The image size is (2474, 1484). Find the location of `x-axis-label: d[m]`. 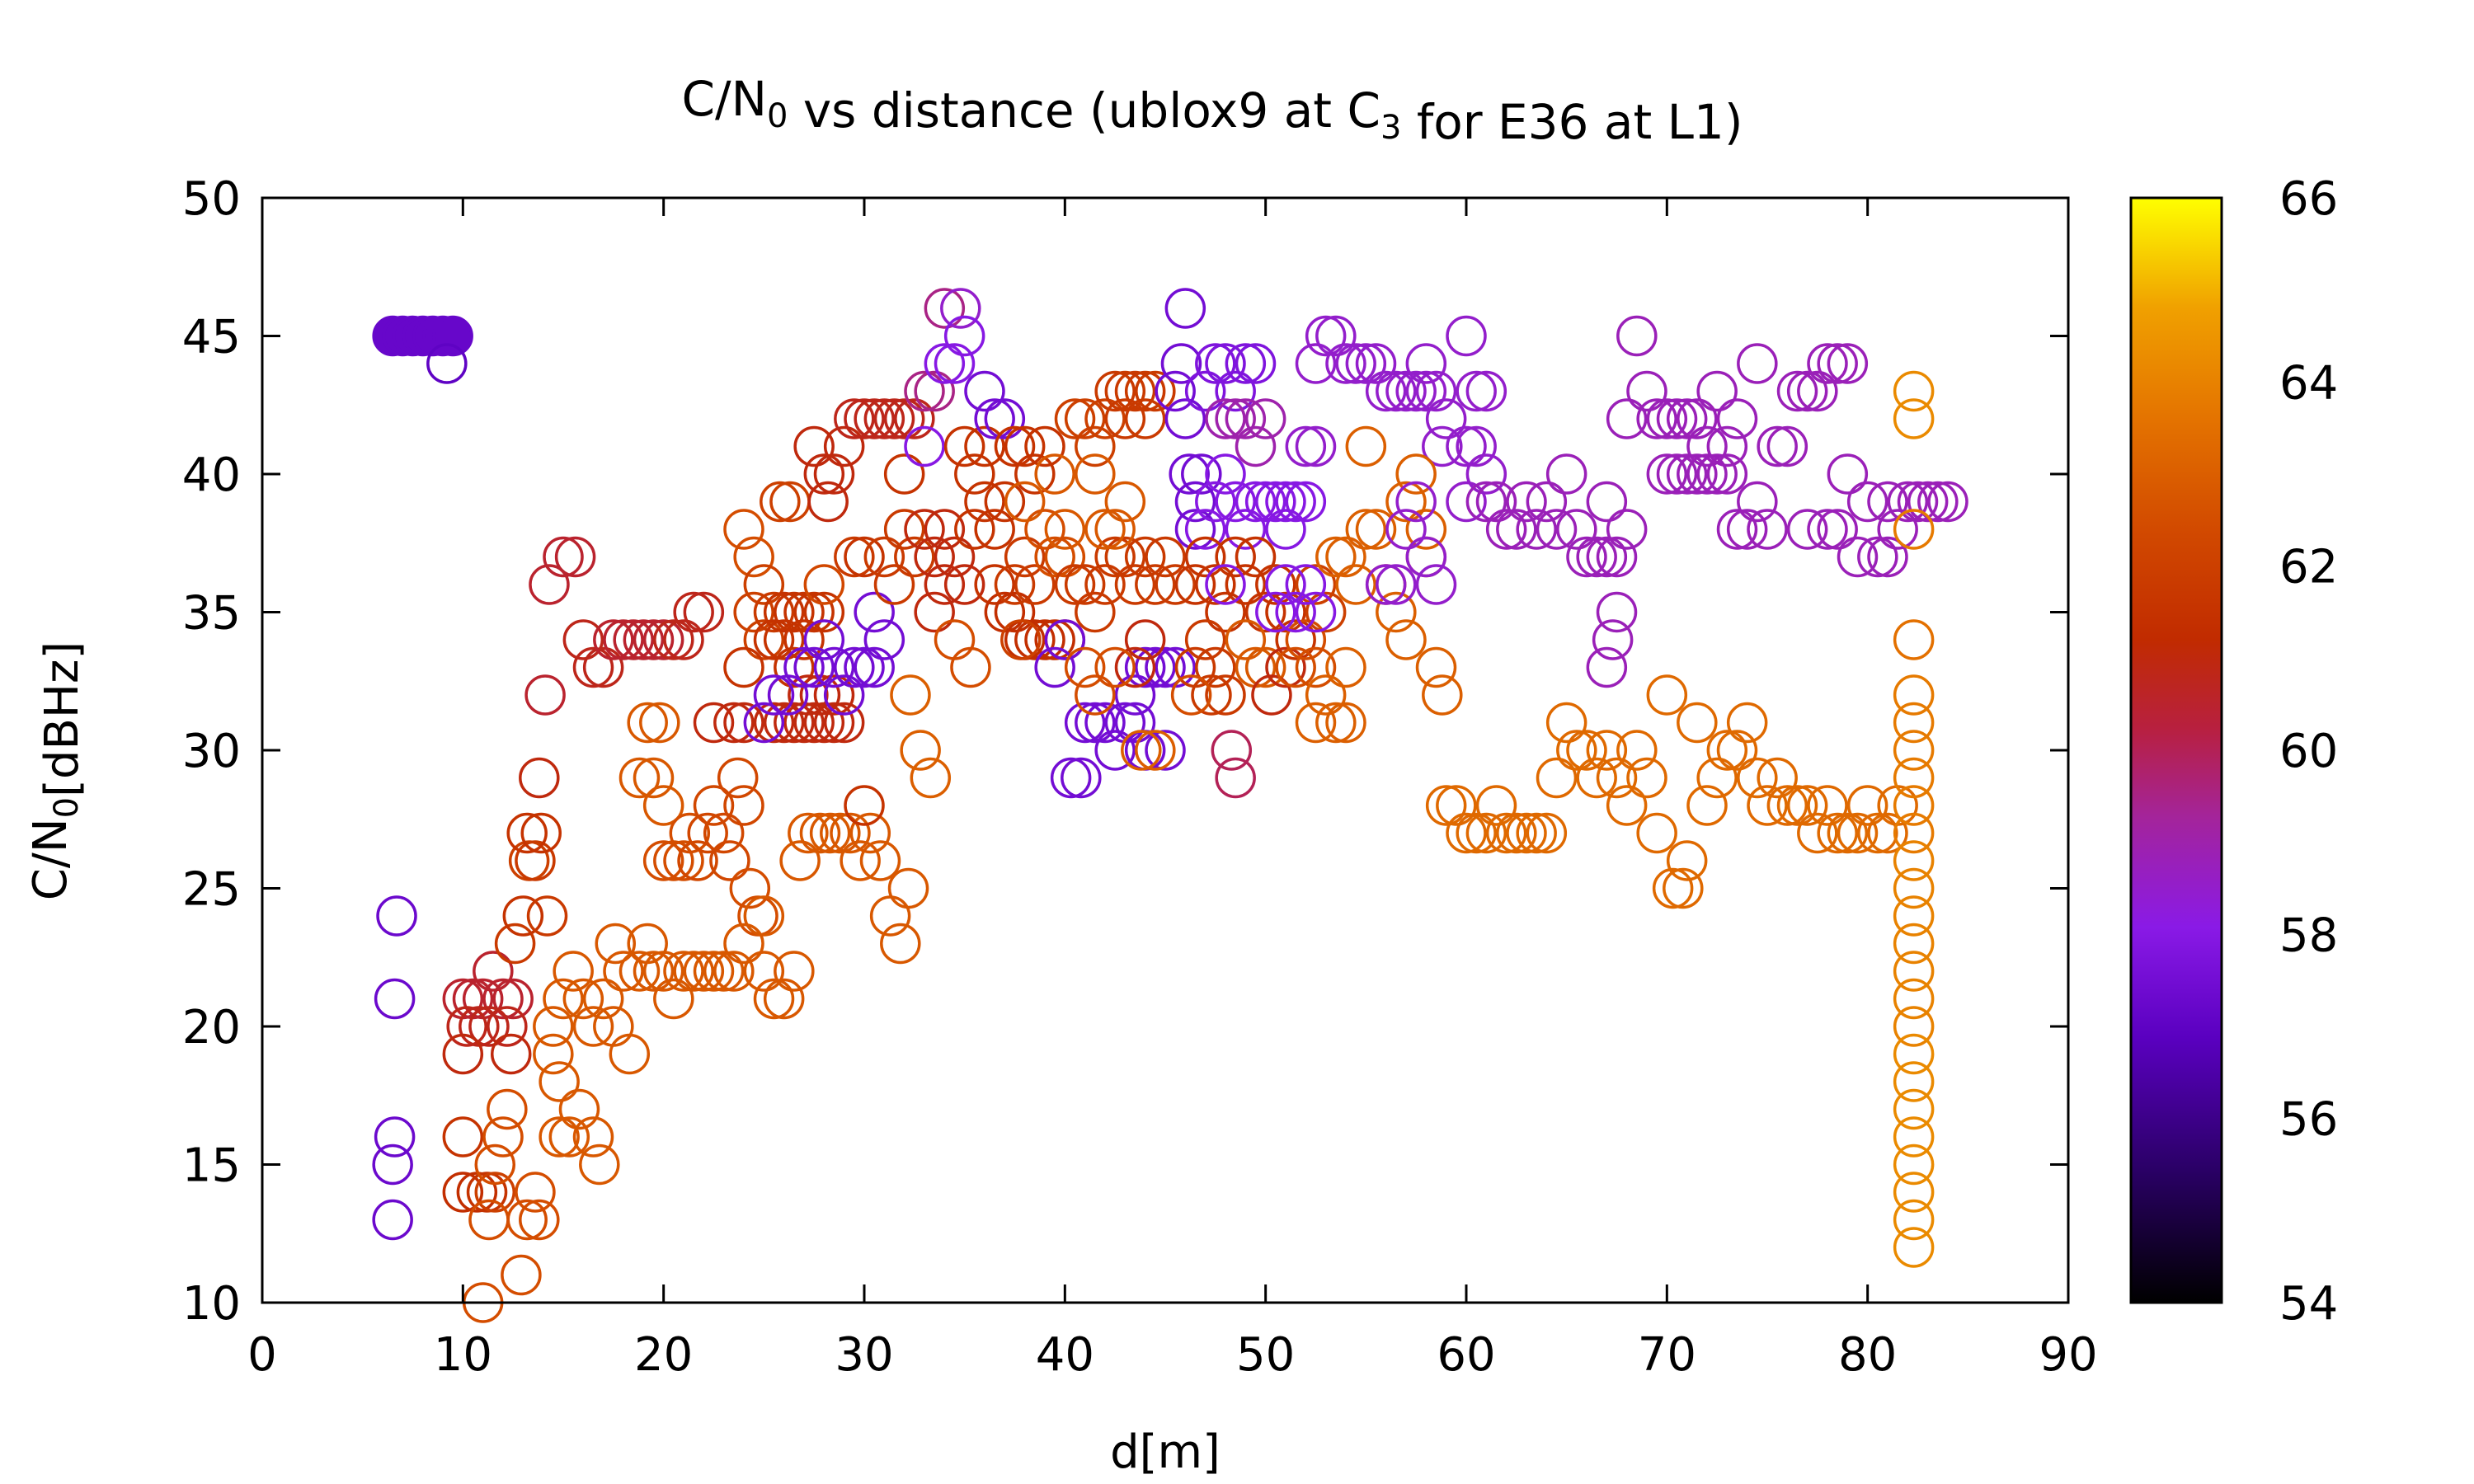

x-axis-label: d[m] is located at coordinates (1165, 1452).